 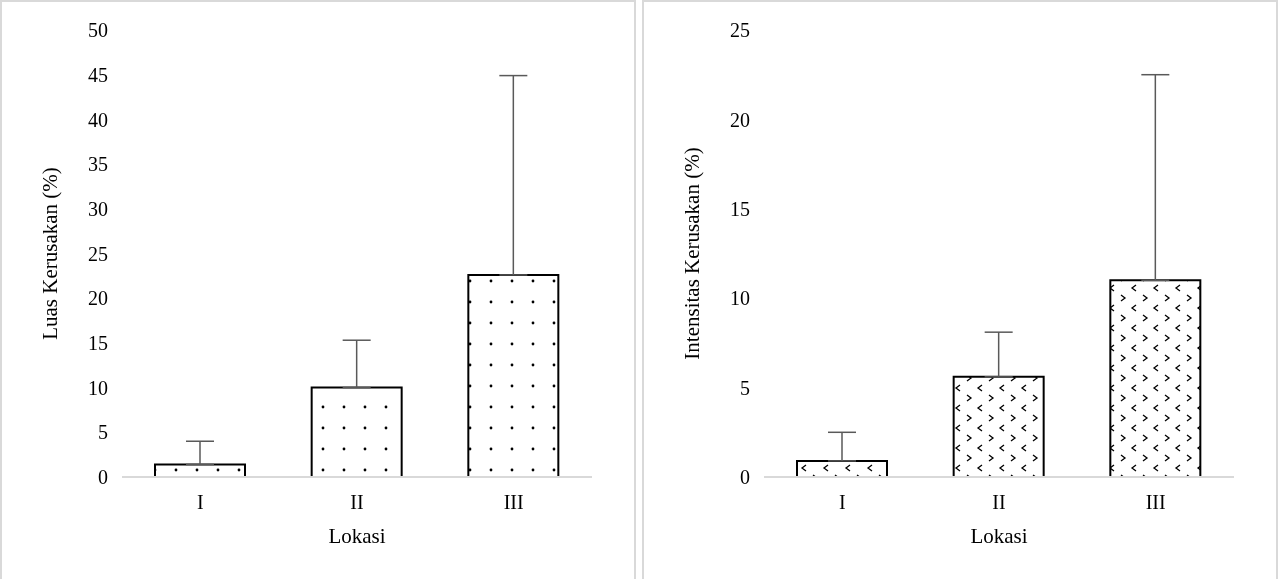 What do you see at coordinates (98, 164) in the screenshot?
I see `y-tick-label: 35` at bounding box center [98, 164].